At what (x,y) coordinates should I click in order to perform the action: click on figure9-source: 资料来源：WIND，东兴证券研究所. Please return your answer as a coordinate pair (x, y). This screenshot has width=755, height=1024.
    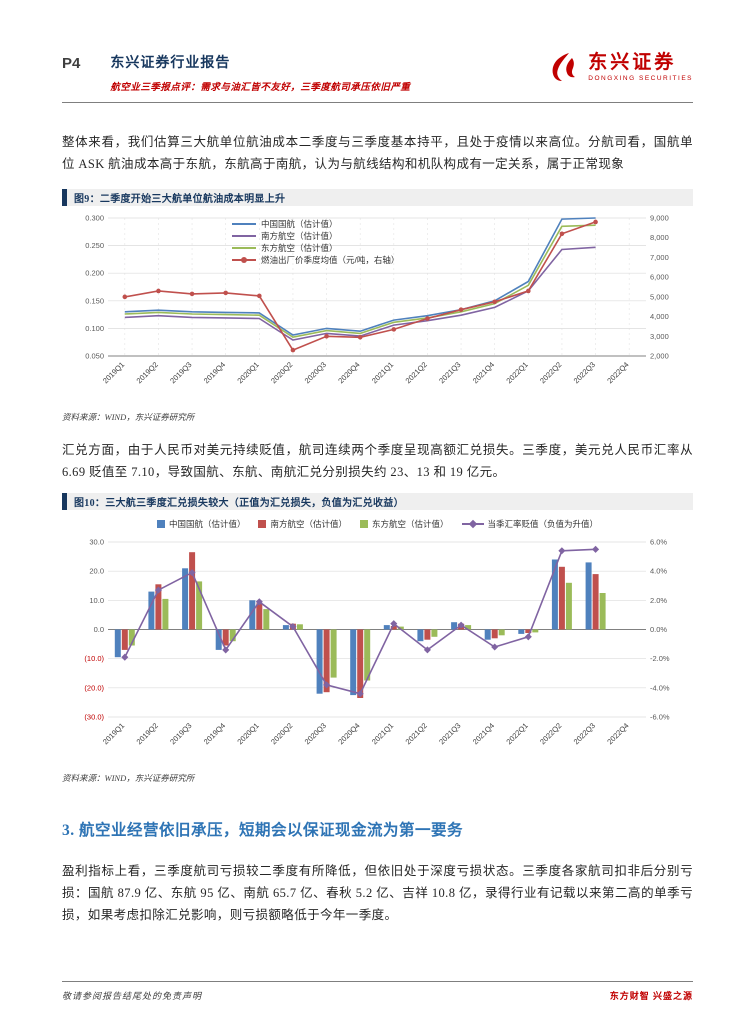
    Looking at the image, I should click on (128, 417).